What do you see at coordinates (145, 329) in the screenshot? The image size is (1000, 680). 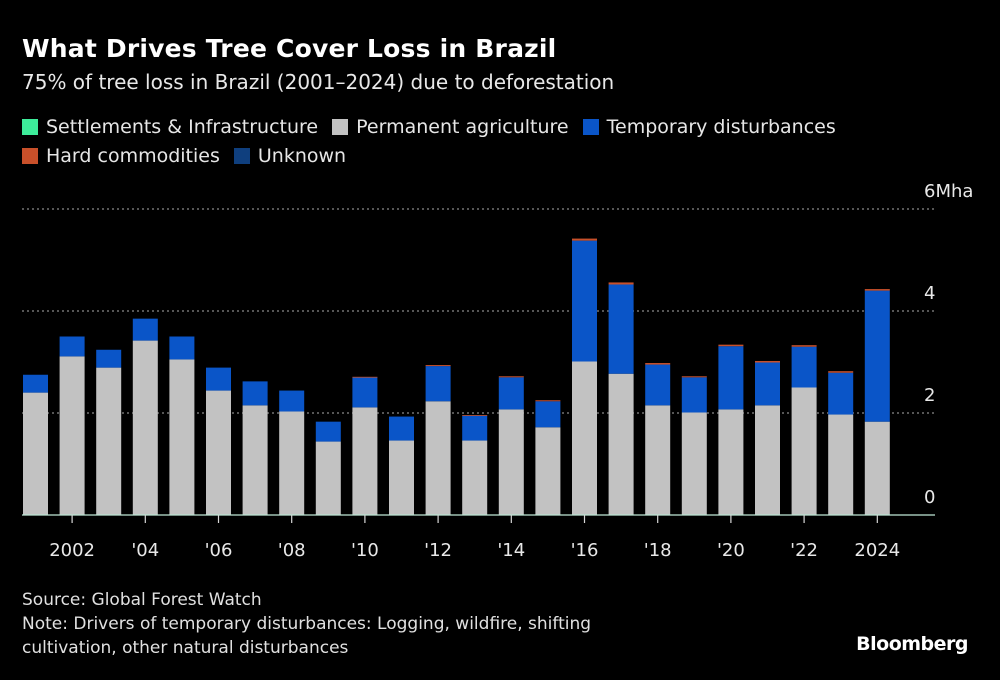 I see `bar-2004-temporary-disturbances` at bounding box center [145, 329].